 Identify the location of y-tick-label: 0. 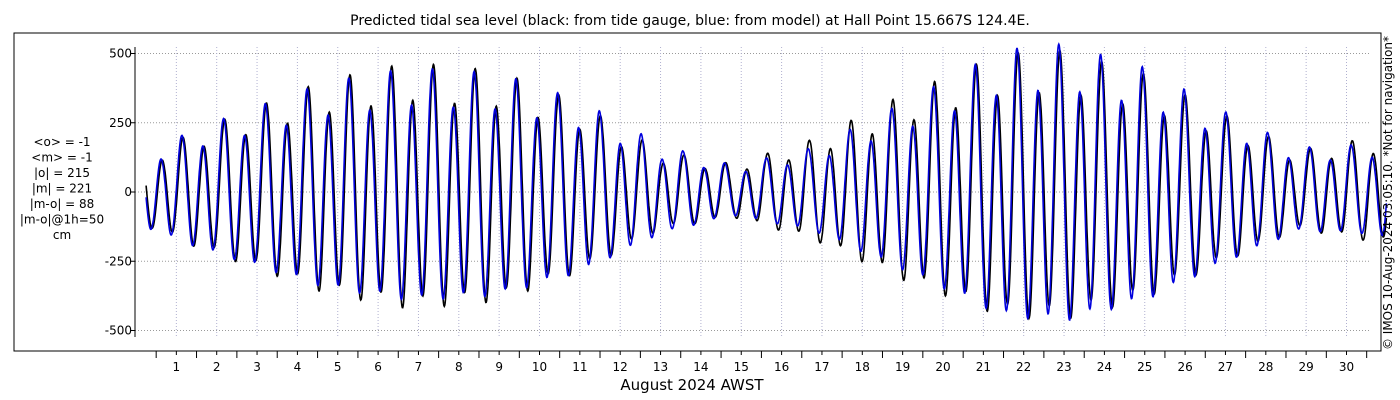
(128, 192).